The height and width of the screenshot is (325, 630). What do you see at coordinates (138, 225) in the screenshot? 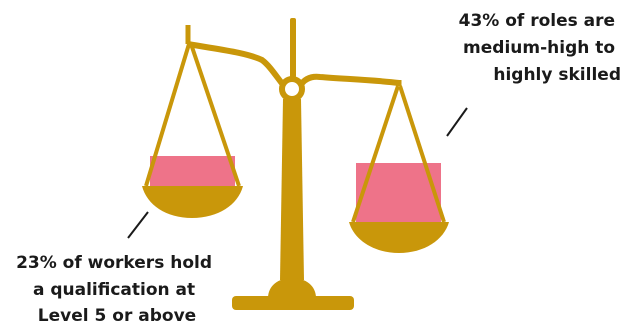
I see `left-annotation-connector` at bounding box center [138, 225].